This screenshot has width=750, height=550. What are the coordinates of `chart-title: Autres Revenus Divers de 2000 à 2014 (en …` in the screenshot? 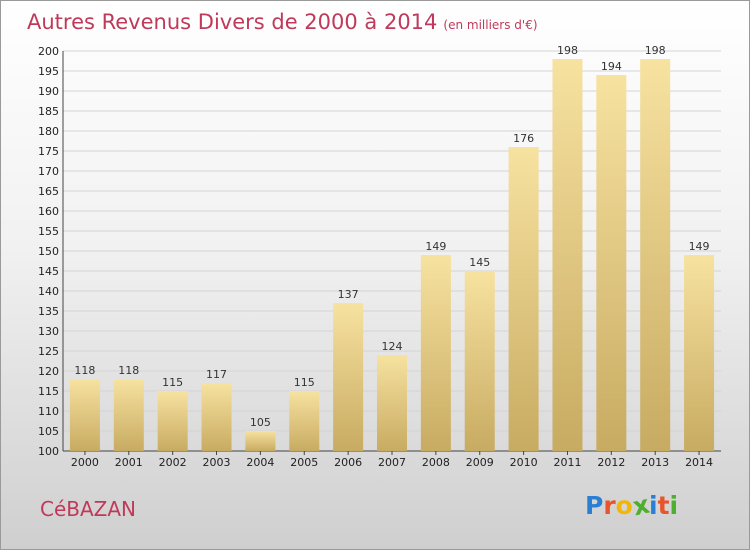 It's located at (282, 22).